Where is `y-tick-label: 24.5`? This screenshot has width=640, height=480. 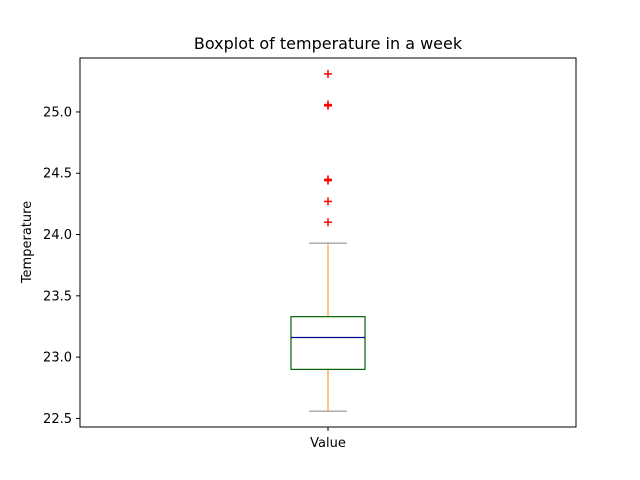
y-tick-label: 24.5 is located at coordinates (57, 174).